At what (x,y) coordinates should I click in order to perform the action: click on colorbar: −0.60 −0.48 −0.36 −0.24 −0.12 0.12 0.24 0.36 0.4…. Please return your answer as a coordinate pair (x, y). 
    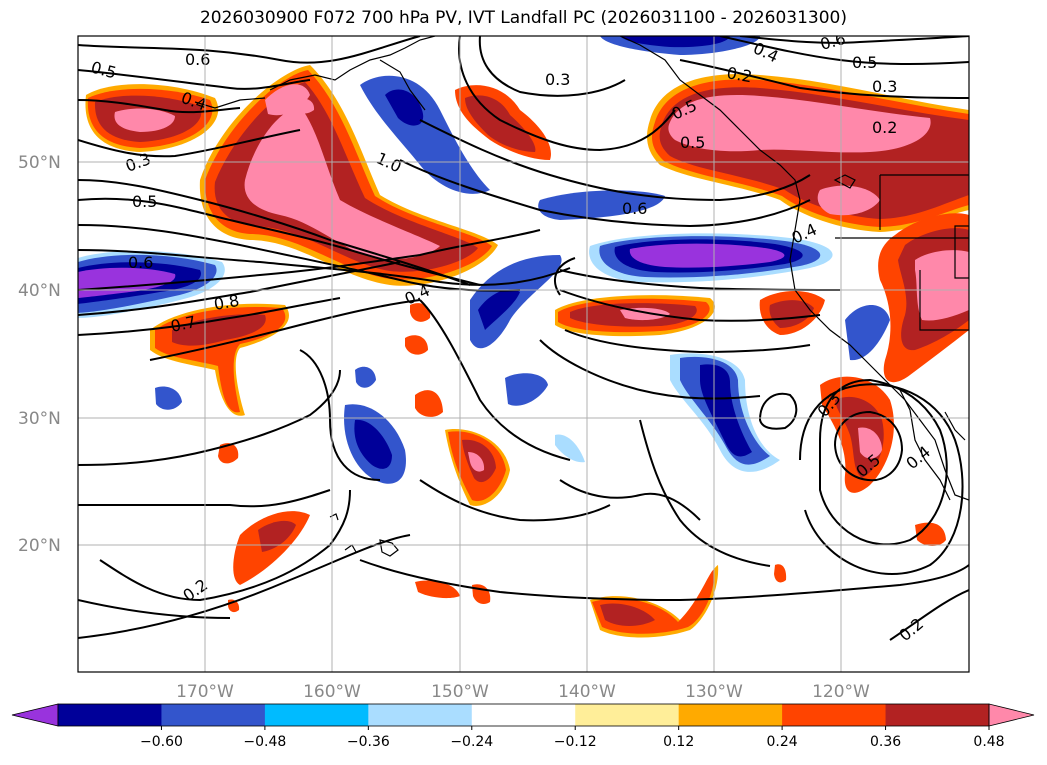
    Looking at the image, I should click on (523, 726).